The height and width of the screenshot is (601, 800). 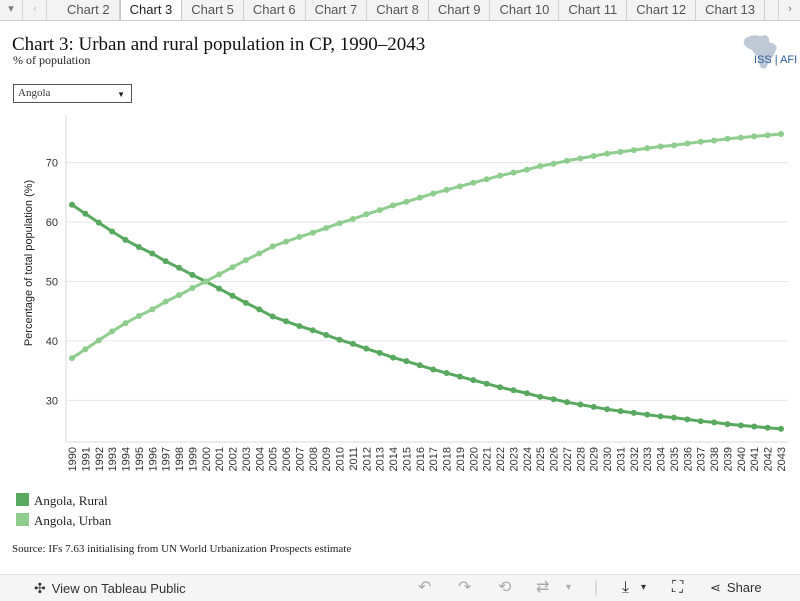 I want to click on redo-icon: ↷, so click(x=465, y=587).